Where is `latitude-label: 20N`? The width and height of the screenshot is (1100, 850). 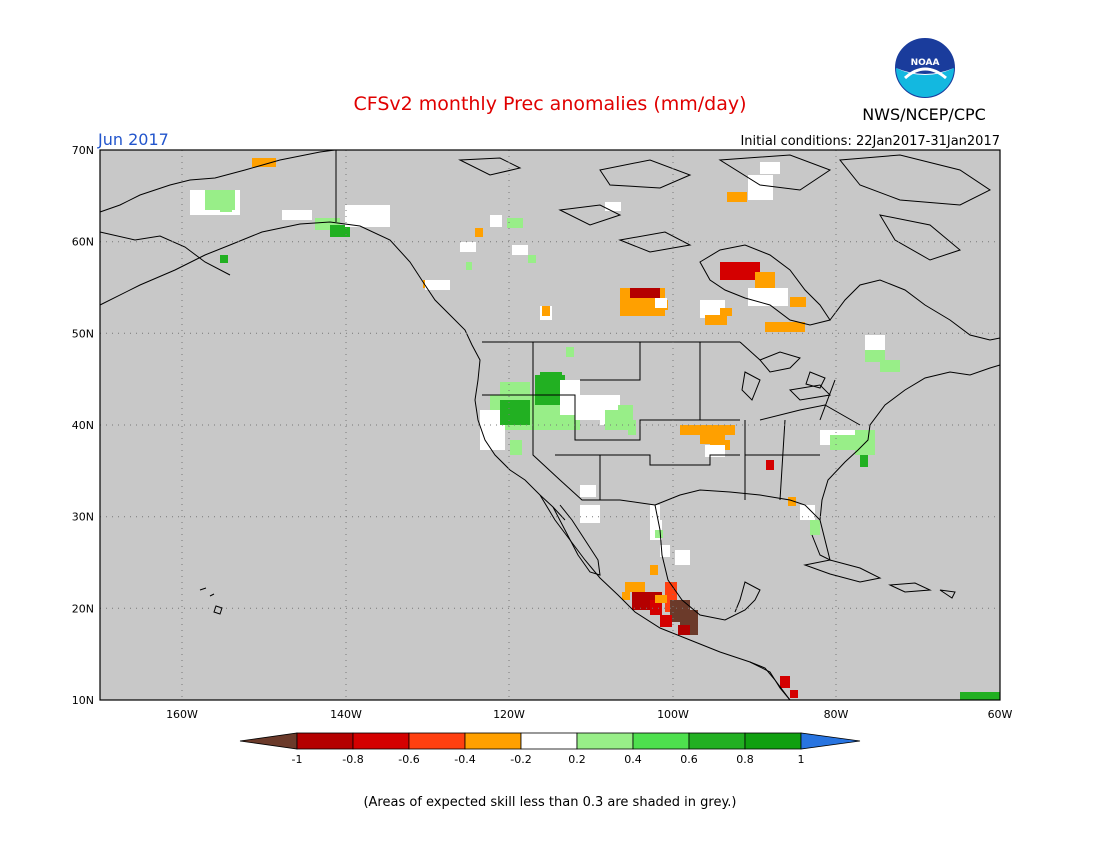 latitude-label: 20N is located at coordinates (83, 608).